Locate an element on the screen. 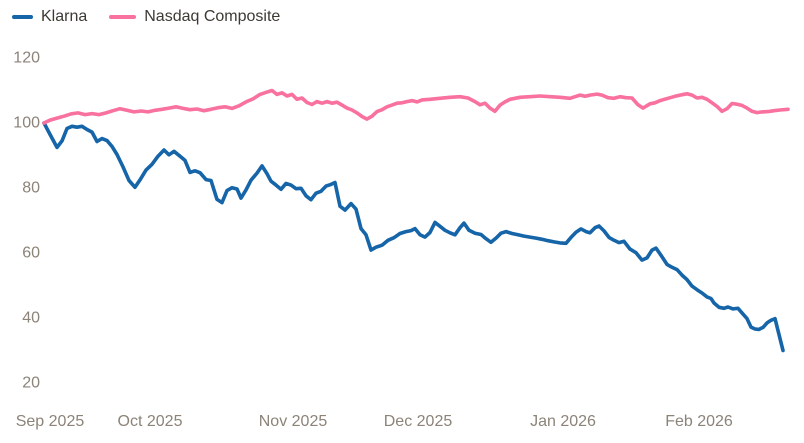 Image resolution: width=804 pixels, height=443 pixels. legend-item-klarna: Klarna is located at coordinates (49, 17).